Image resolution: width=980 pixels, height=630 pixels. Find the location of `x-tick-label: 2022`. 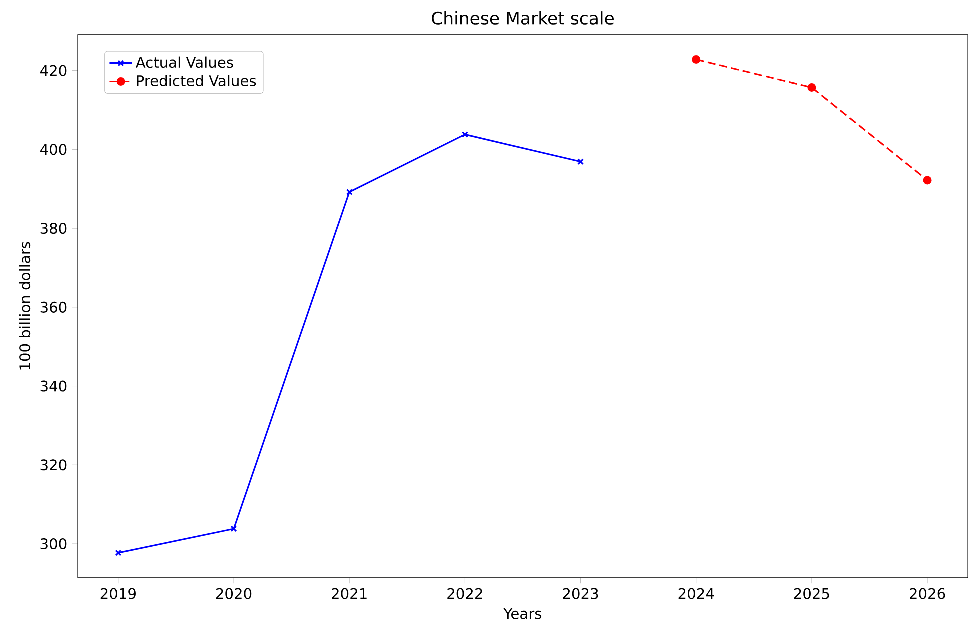

x-tick-label: 2022 is located at coordinates (465, 594).